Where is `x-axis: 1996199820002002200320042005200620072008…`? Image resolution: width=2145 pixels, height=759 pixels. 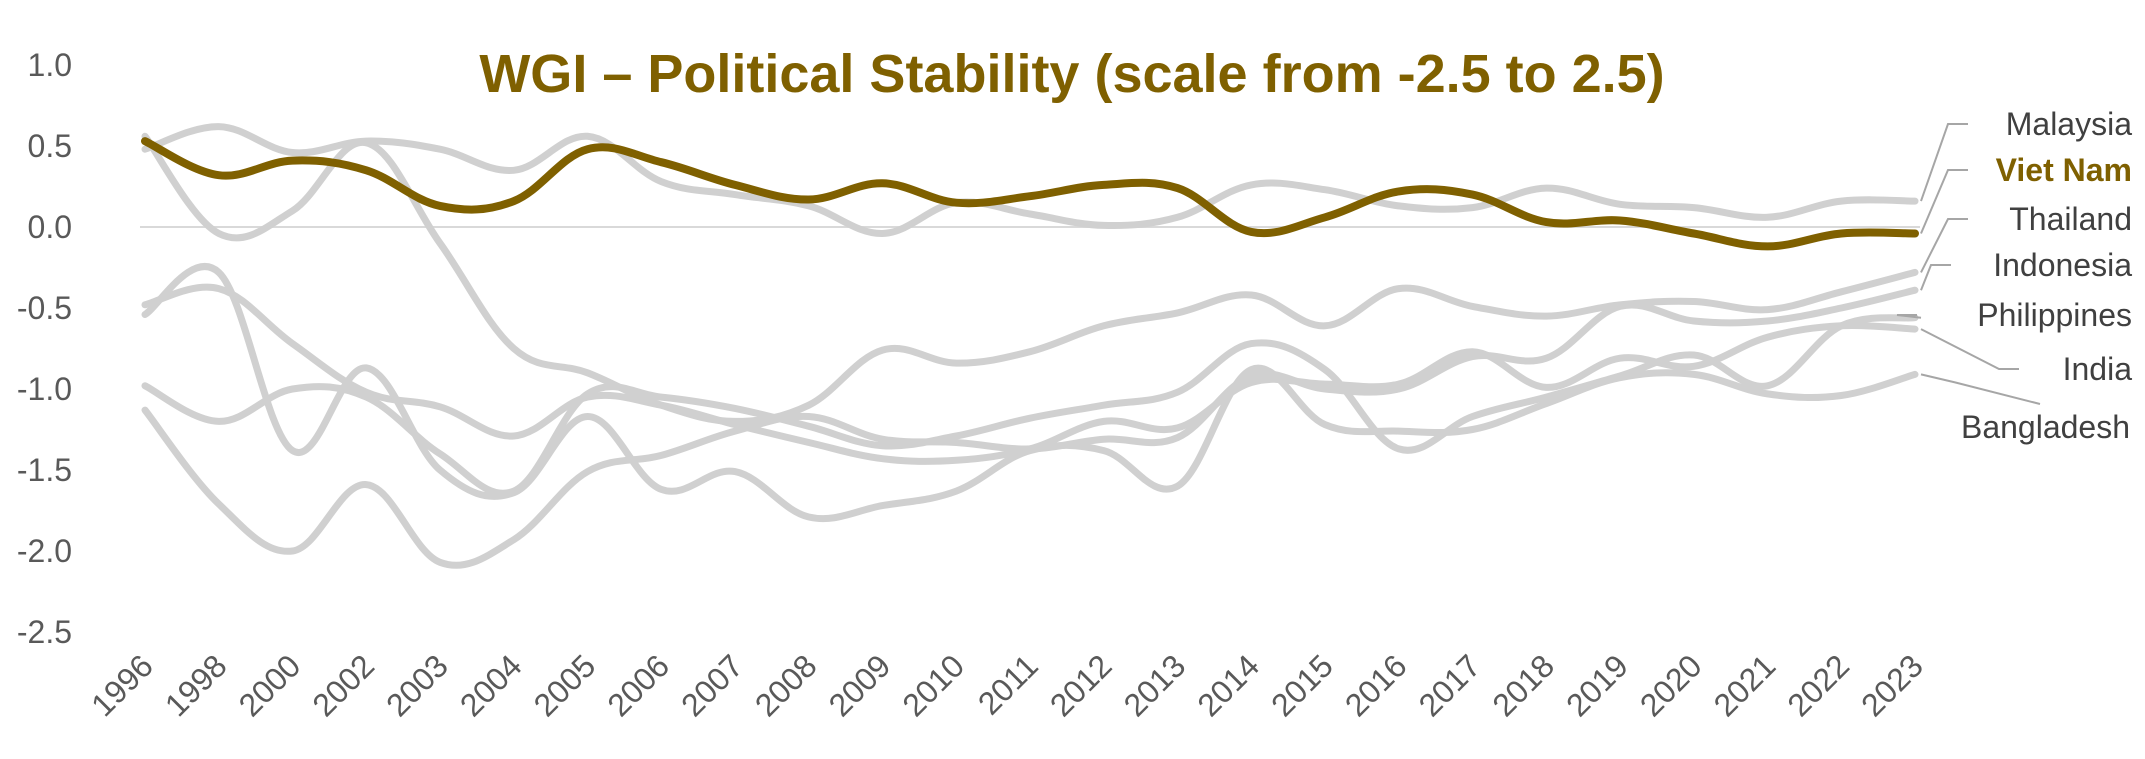
x-axis: 1996199820002002200320042005200620072008… is located at coordinates (1007, 685).